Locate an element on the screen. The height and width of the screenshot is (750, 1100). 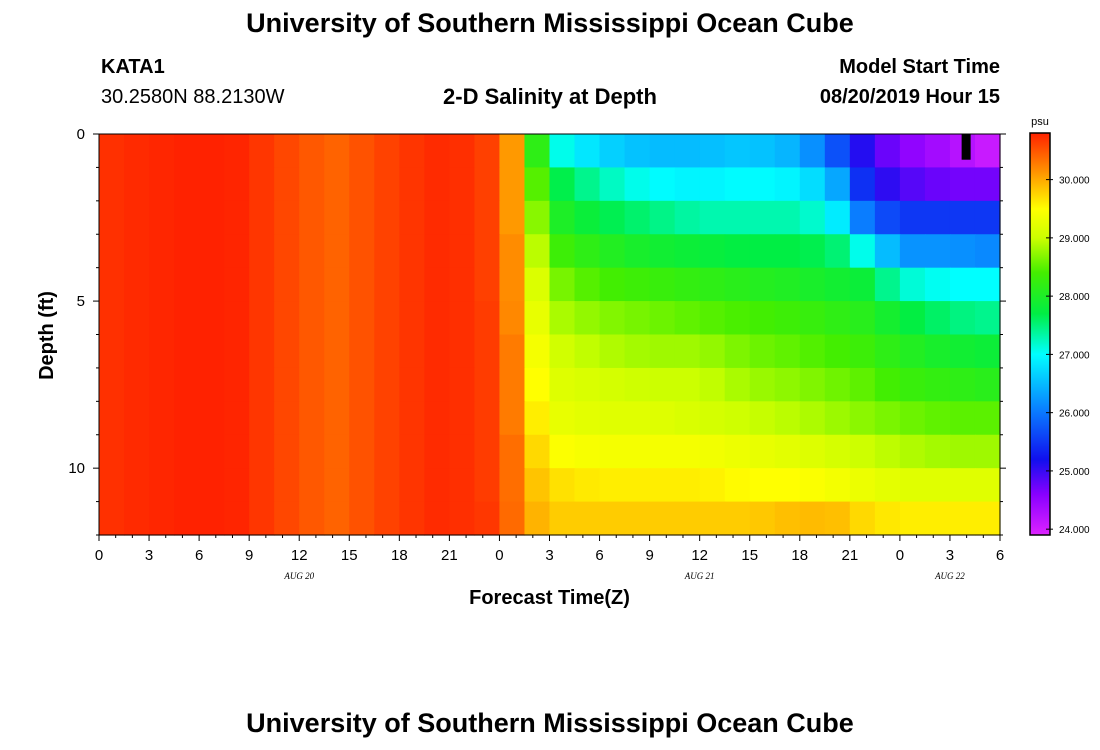
y-axis-label: Depth (ft) is located at coordinates (47, 335).